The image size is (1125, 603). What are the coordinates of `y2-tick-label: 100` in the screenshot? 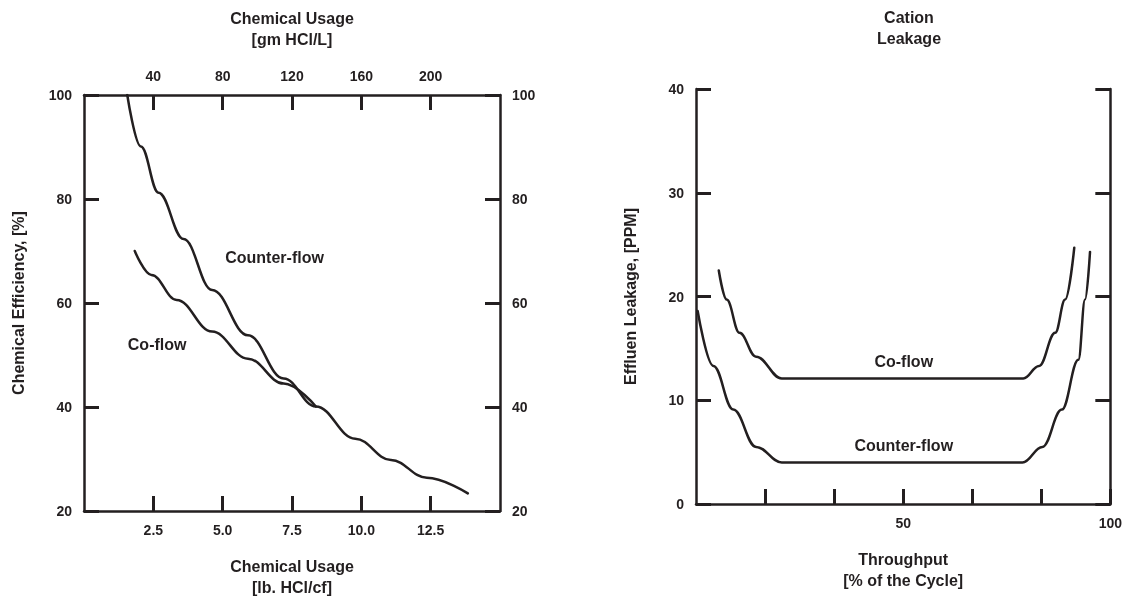 It's located at (524, 95).